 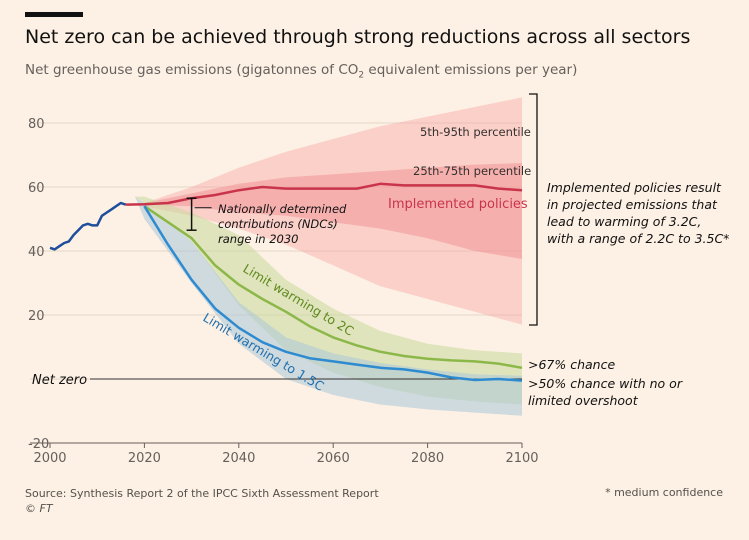 What do you see at coordinates (54, 14) in the screenshot?
I see `title-bar-accent` at bounding box center [54, 14].